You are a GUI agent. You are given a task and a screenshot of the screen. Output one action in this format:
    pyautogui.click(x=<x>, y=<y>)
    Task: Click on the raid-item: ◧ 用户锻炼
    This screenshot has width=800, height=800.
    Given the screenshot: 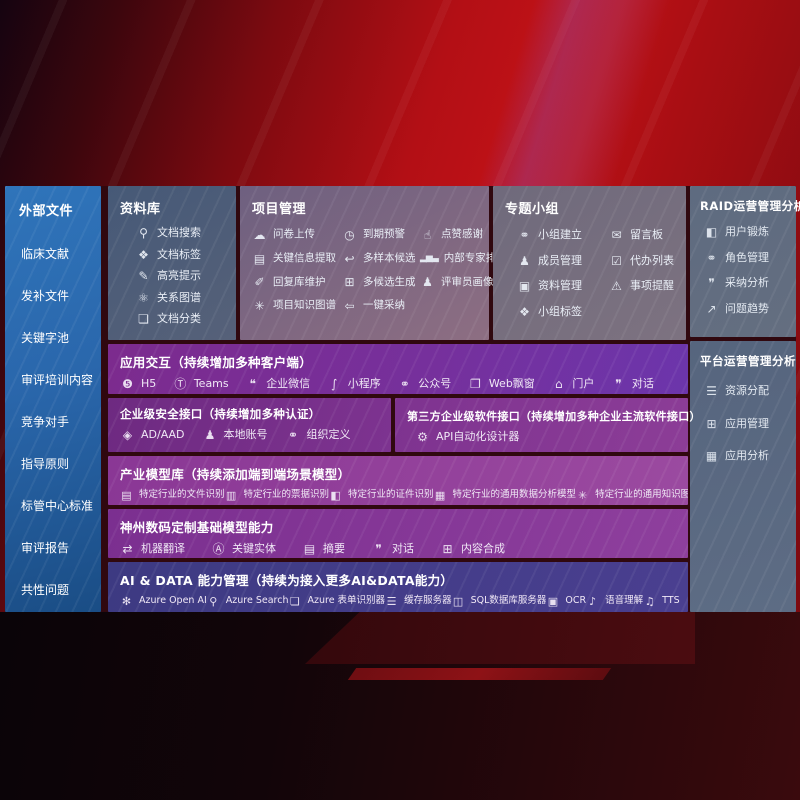 What is the action you would take?
    pyautogui.click(x=750, y=232)
    